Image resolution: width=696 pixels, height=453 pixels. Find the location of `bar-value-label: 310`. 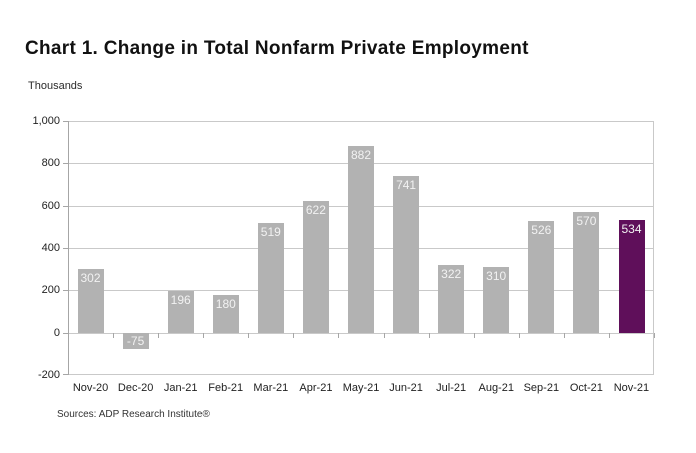

bar-value-label: 310 is located at coordinates (496, 276).